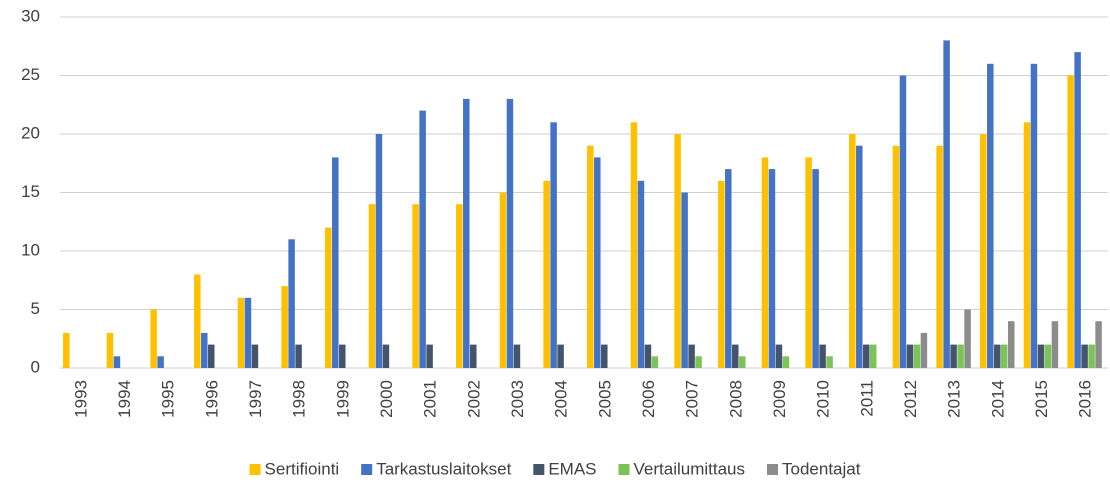 The height and width of the screenshot is (495, 1110). Describe the element at coordinates (443, 468) in the screenshot. I see `legend-label: Tarkastuslaitokset` at that location.